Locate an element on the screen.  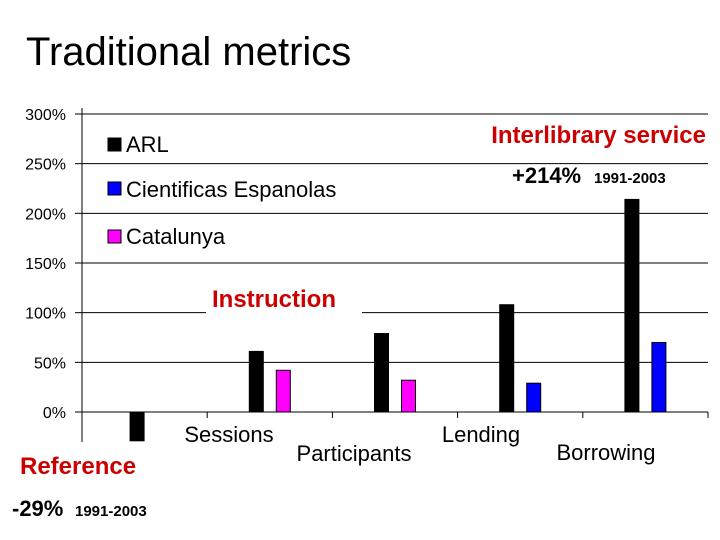
y-tick-label: 100% is located at coordinates (45, 314).